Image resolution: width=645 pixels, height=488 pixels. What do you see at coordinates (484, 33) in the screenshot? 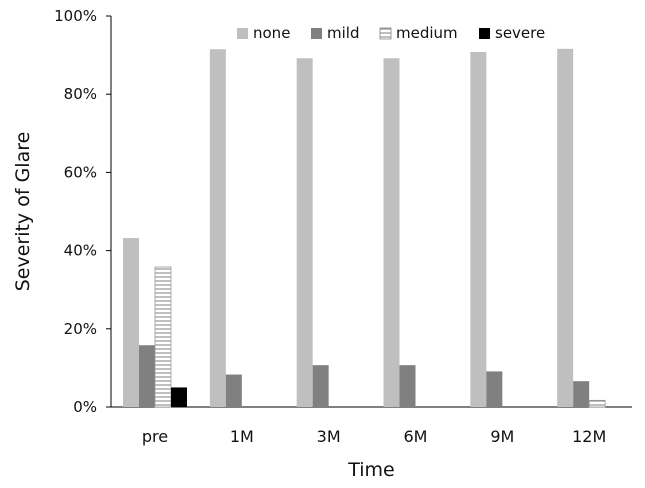
I see `legend-swatch-severe` at bounding box center [484, 33].